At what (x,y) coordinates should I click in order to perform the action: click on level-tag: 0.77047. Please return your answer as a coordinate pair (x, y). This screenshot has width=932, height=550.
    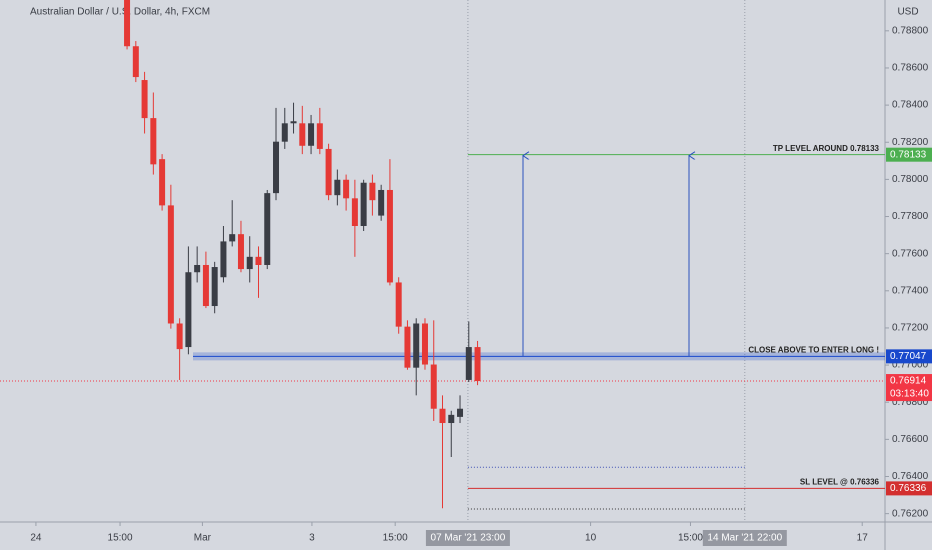
    Looking at the image, I should click on (908, 356).